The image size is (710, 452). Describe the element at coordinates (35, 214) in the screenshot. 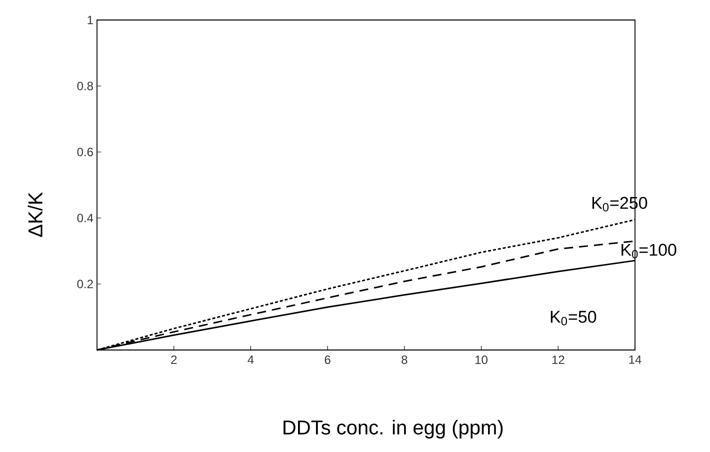

I see `y-axis-title: ΔK/K` at that location.